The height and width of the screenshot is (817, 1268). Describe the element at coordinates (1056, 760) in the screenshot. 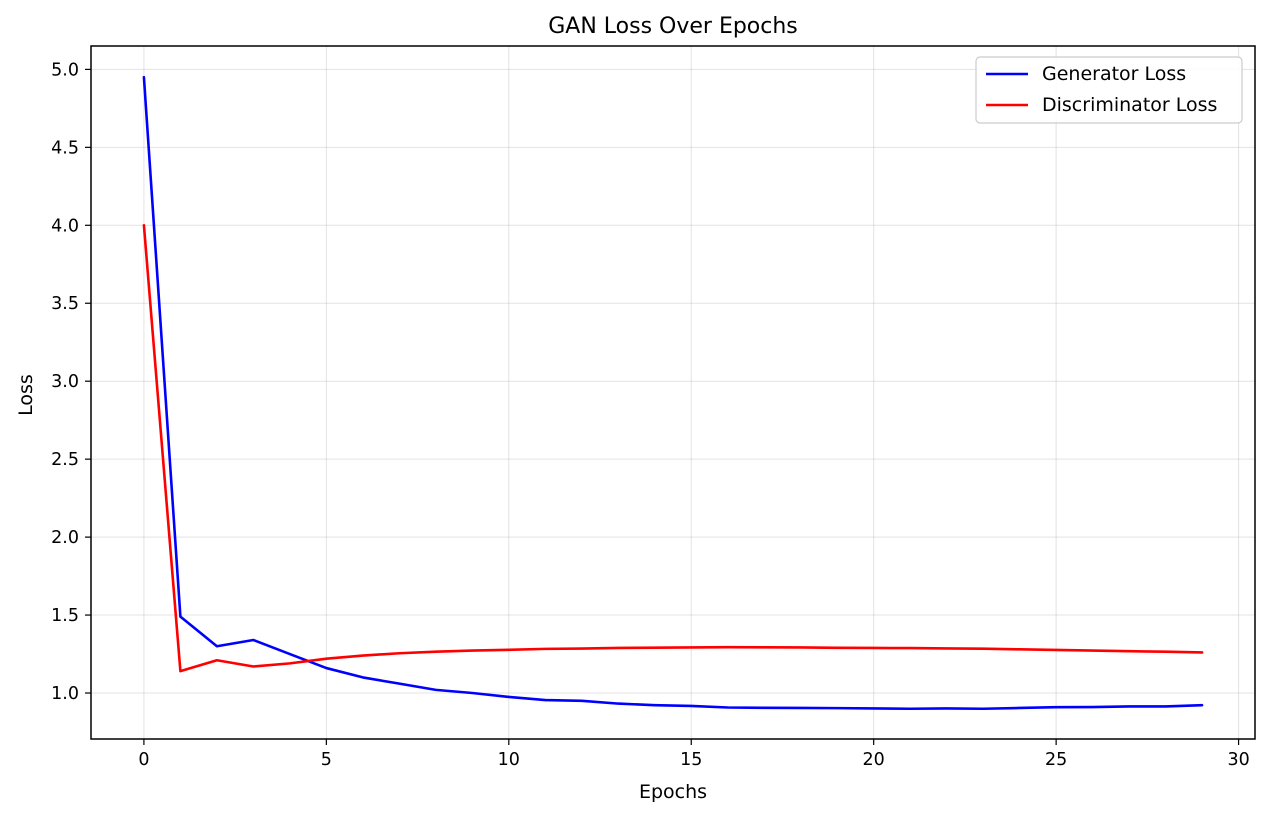

I see `x-tick-label: 25` at that location.